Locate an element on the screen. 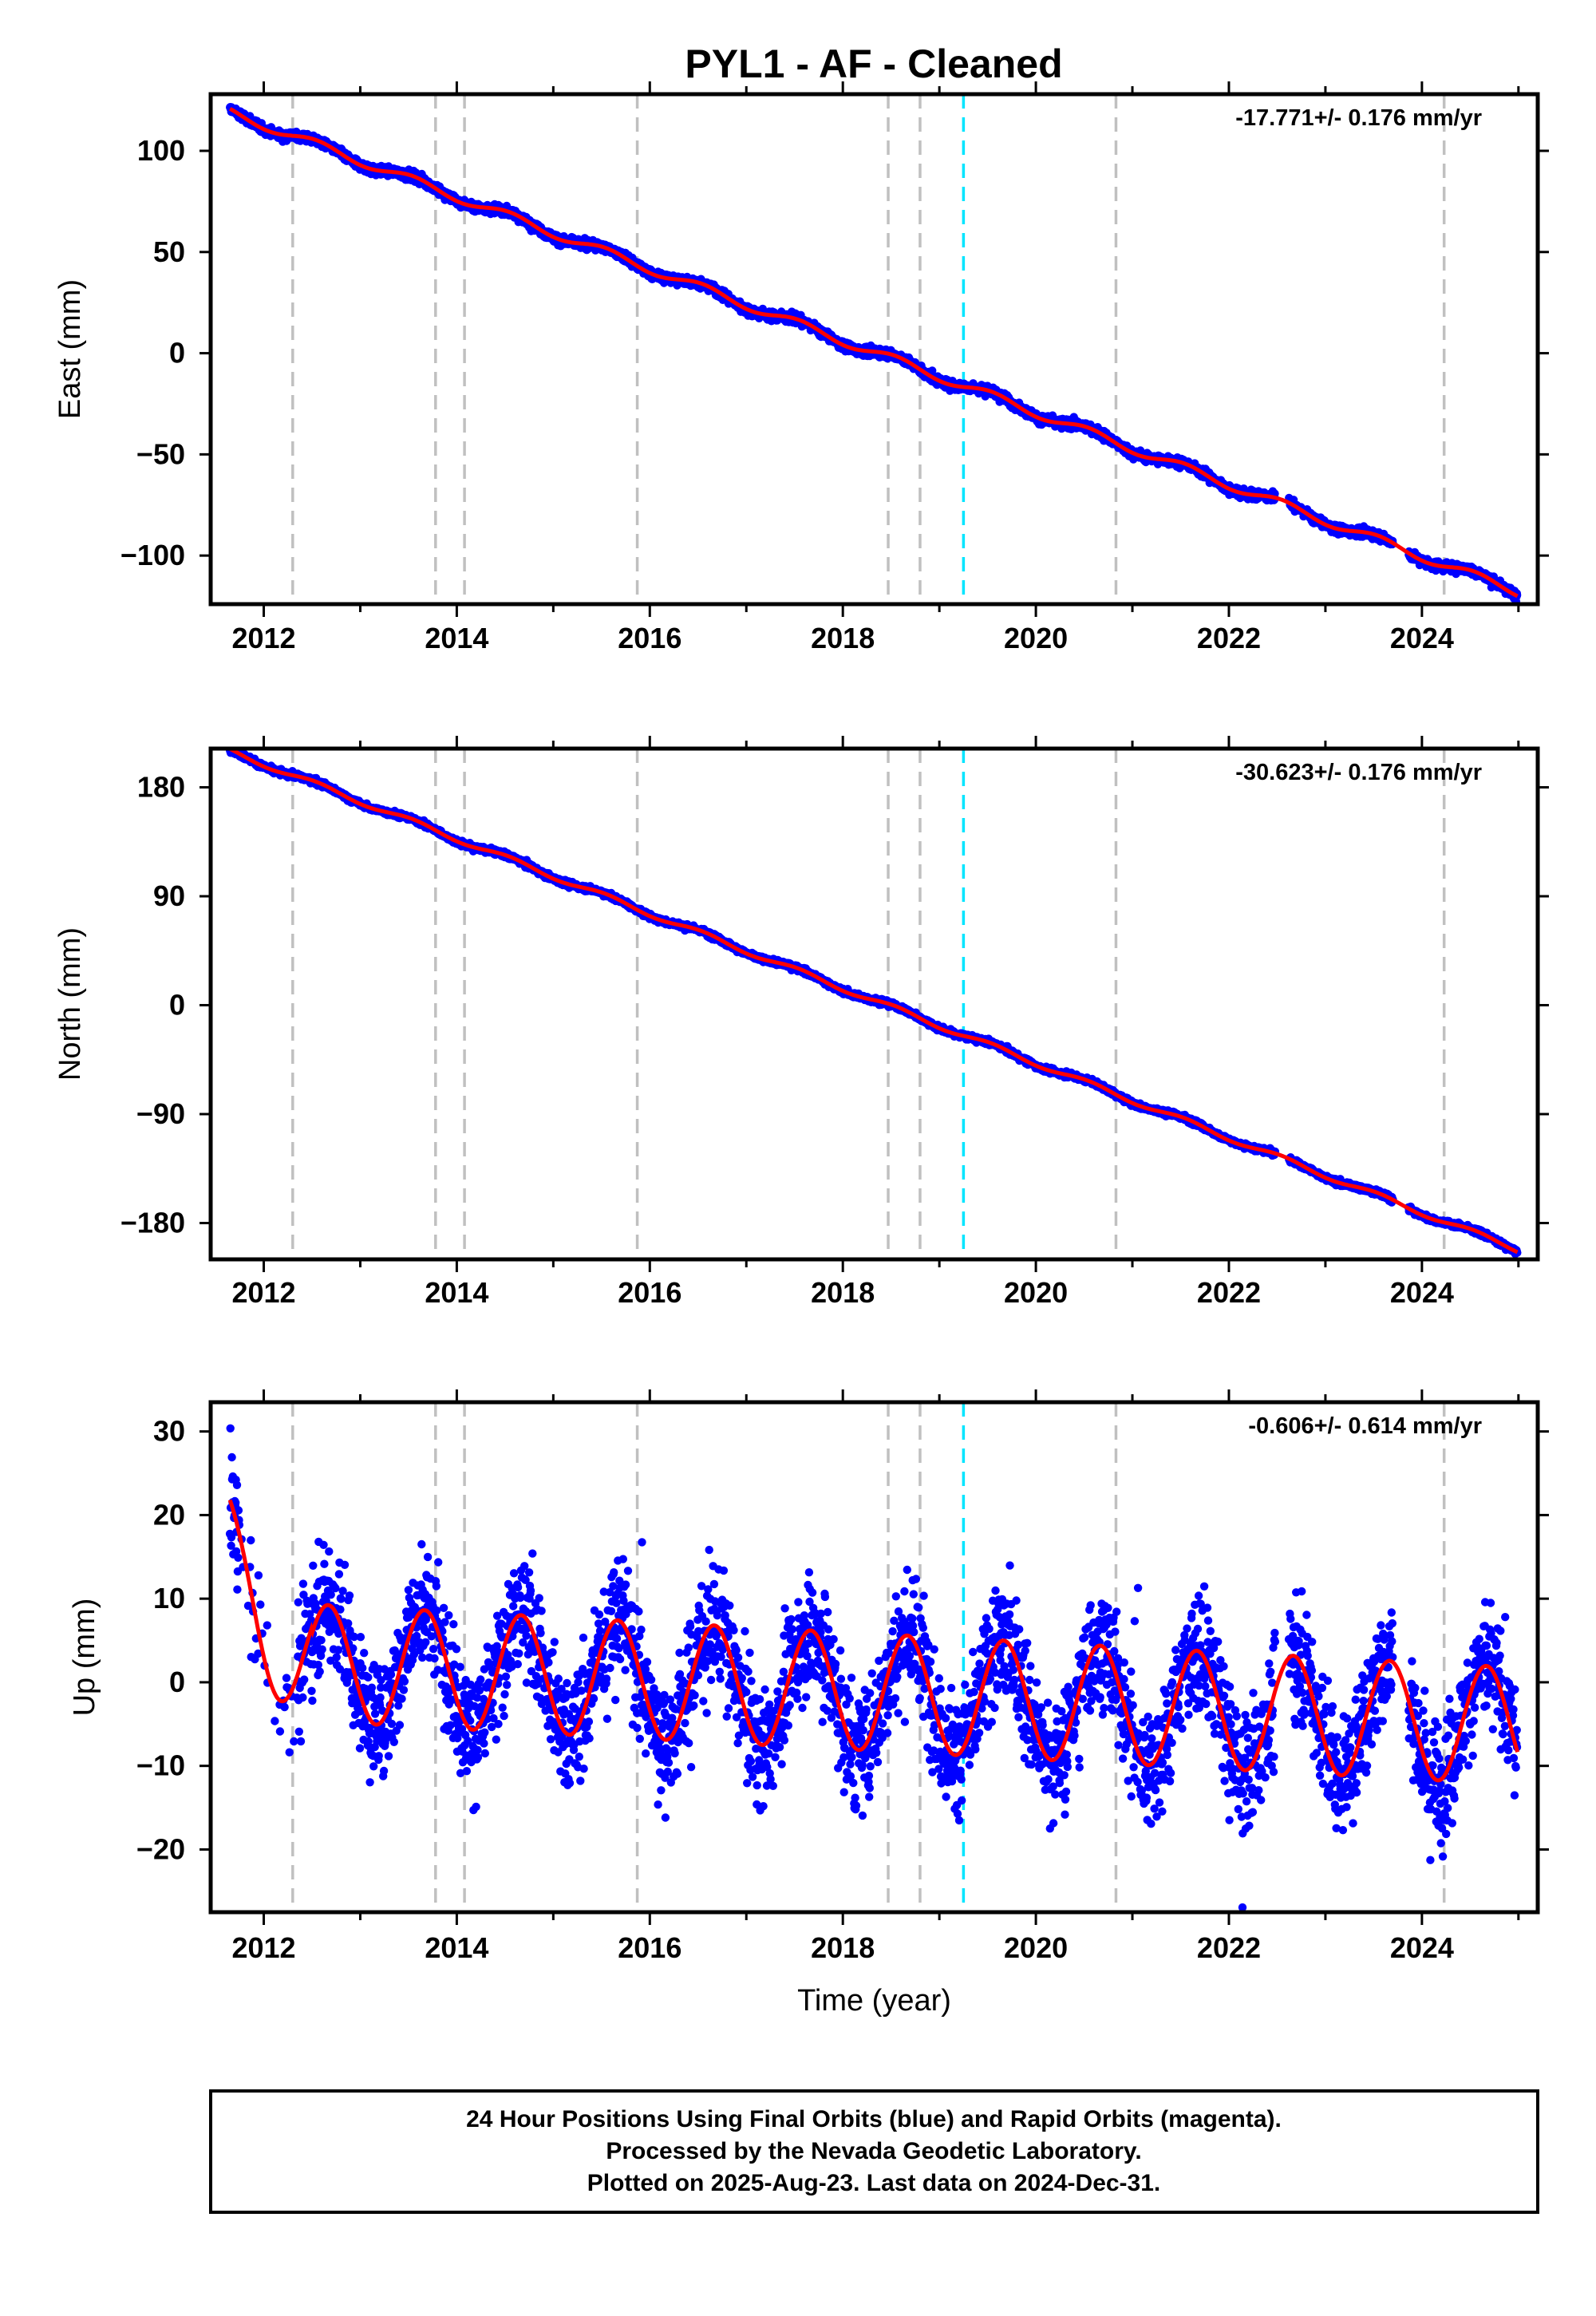 The width and height of the screenshot is (1596, 2316). y-tick-label: −50 is located at coordinates (160, 454).